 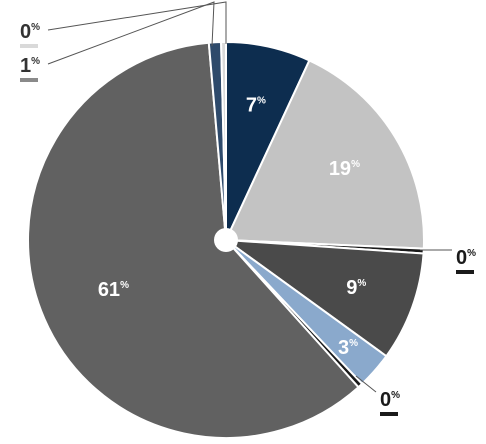 I want to click on leader-line, so click(x=137, y=23).